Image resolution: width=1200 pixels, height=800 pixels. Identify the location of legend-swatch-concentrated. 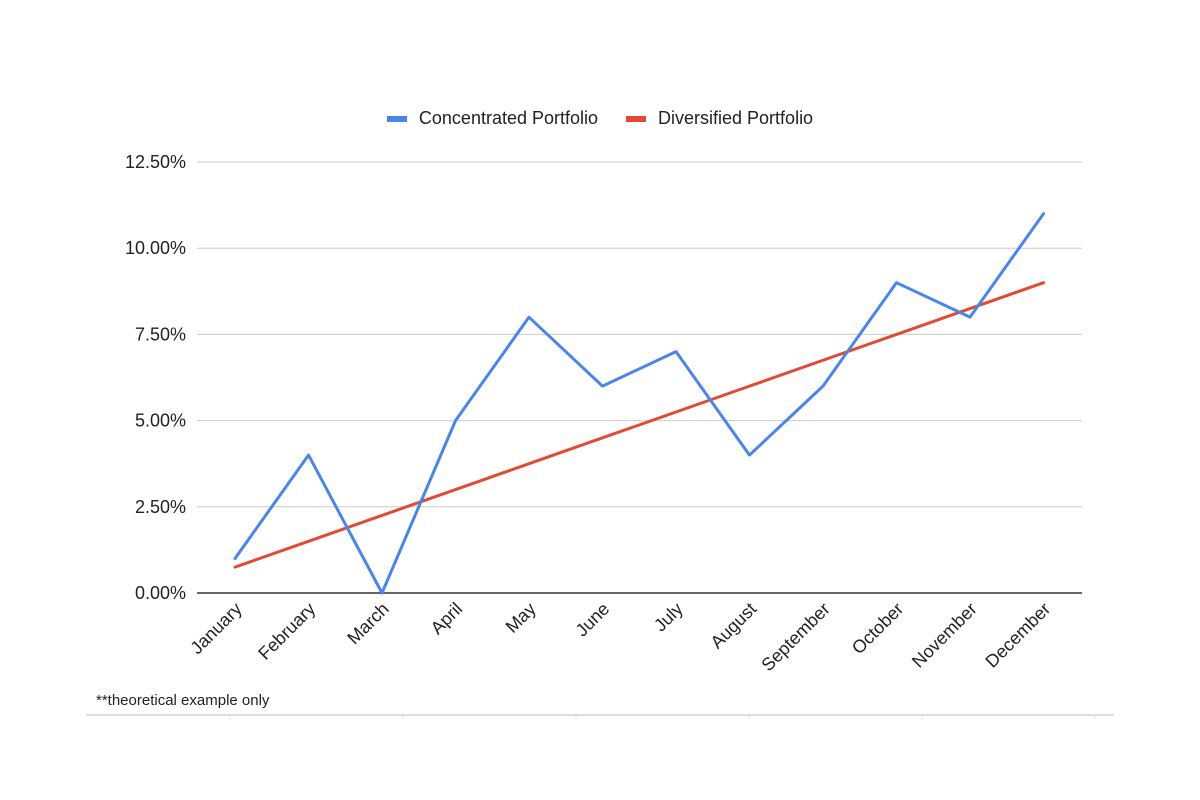
(396, 118).